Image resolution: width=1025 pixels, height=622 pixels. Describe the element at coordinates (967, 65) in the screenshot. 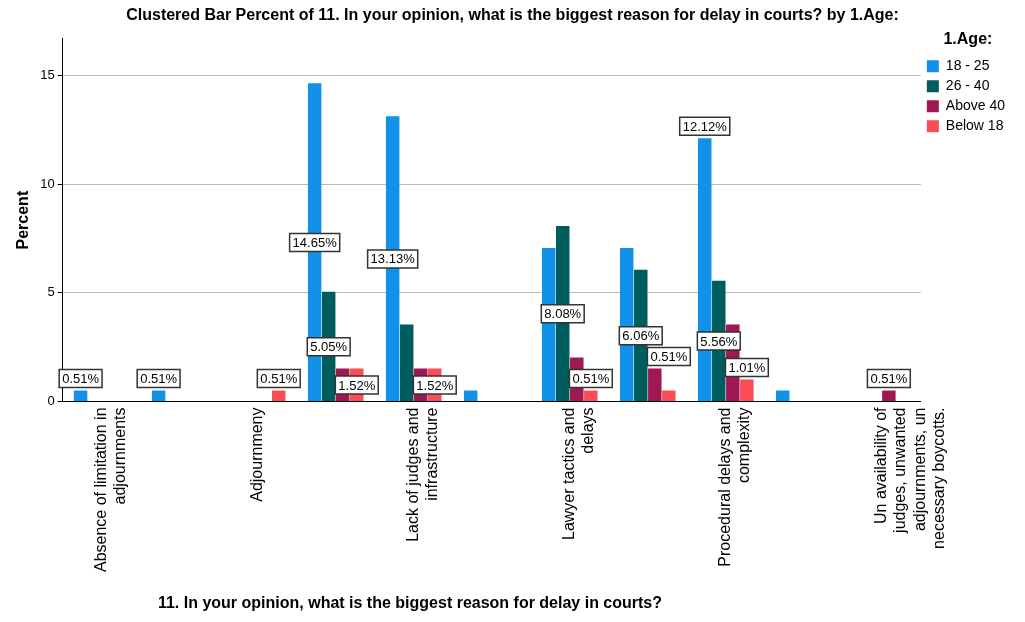

I see `legend-label: 18 - 25` at that location.